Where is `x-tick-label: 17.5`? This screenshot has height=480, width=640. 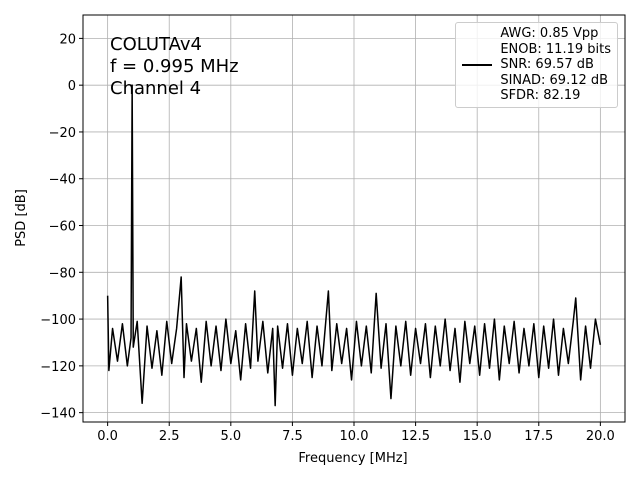 x-tick-label: 17.5 is located at coordinates (538, 436).